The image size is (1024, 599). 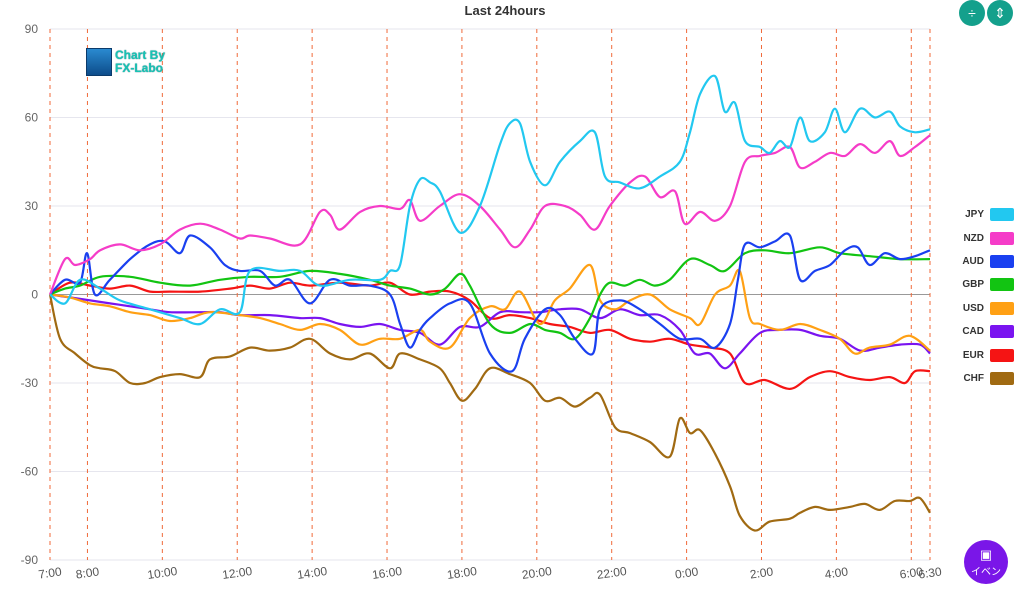 What do you see at coordinates (911, 572) in the screenshot?
I see `x-tick-label: 6:00` at bounding box center [911, 572].